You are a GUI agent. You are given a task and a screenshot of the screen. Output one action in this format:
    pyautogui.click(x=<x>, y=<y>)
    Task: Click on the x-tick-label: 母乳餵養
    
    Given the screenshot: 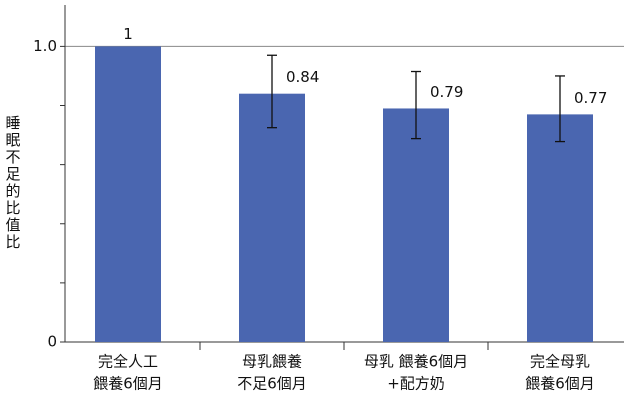 What is the action you would take?
    pyautogui.click(x=272, y=362)
    